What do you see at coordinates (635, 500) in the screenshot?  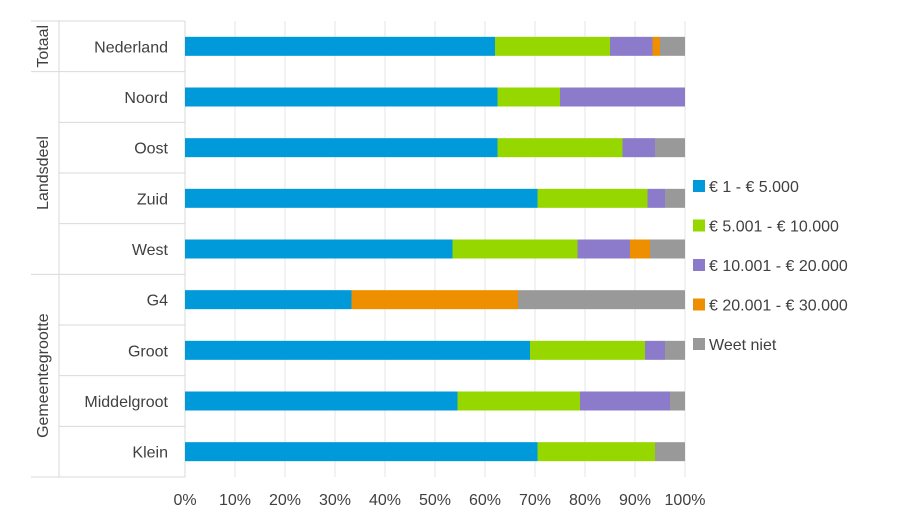 I see `x-tick-label: 90%` at bounding box center [635, 500].